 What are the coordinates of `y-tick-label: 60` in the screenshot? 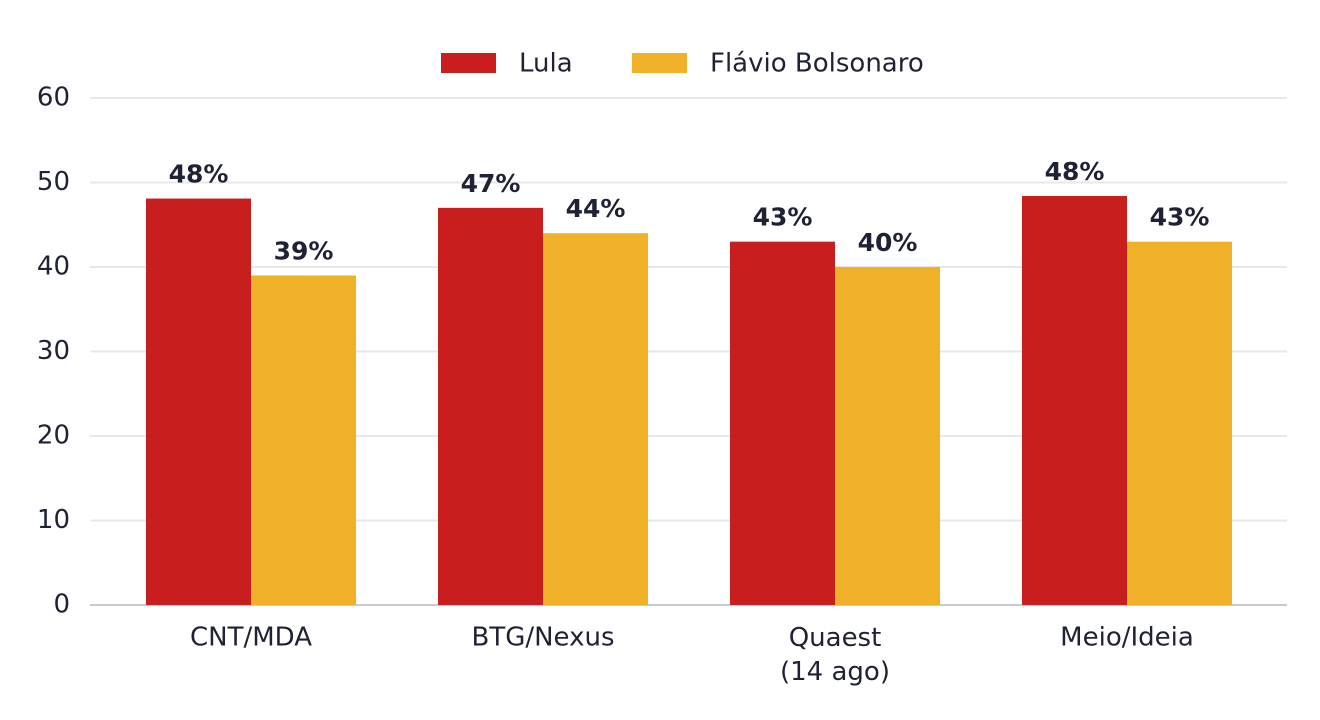 It's located at (53, 98).